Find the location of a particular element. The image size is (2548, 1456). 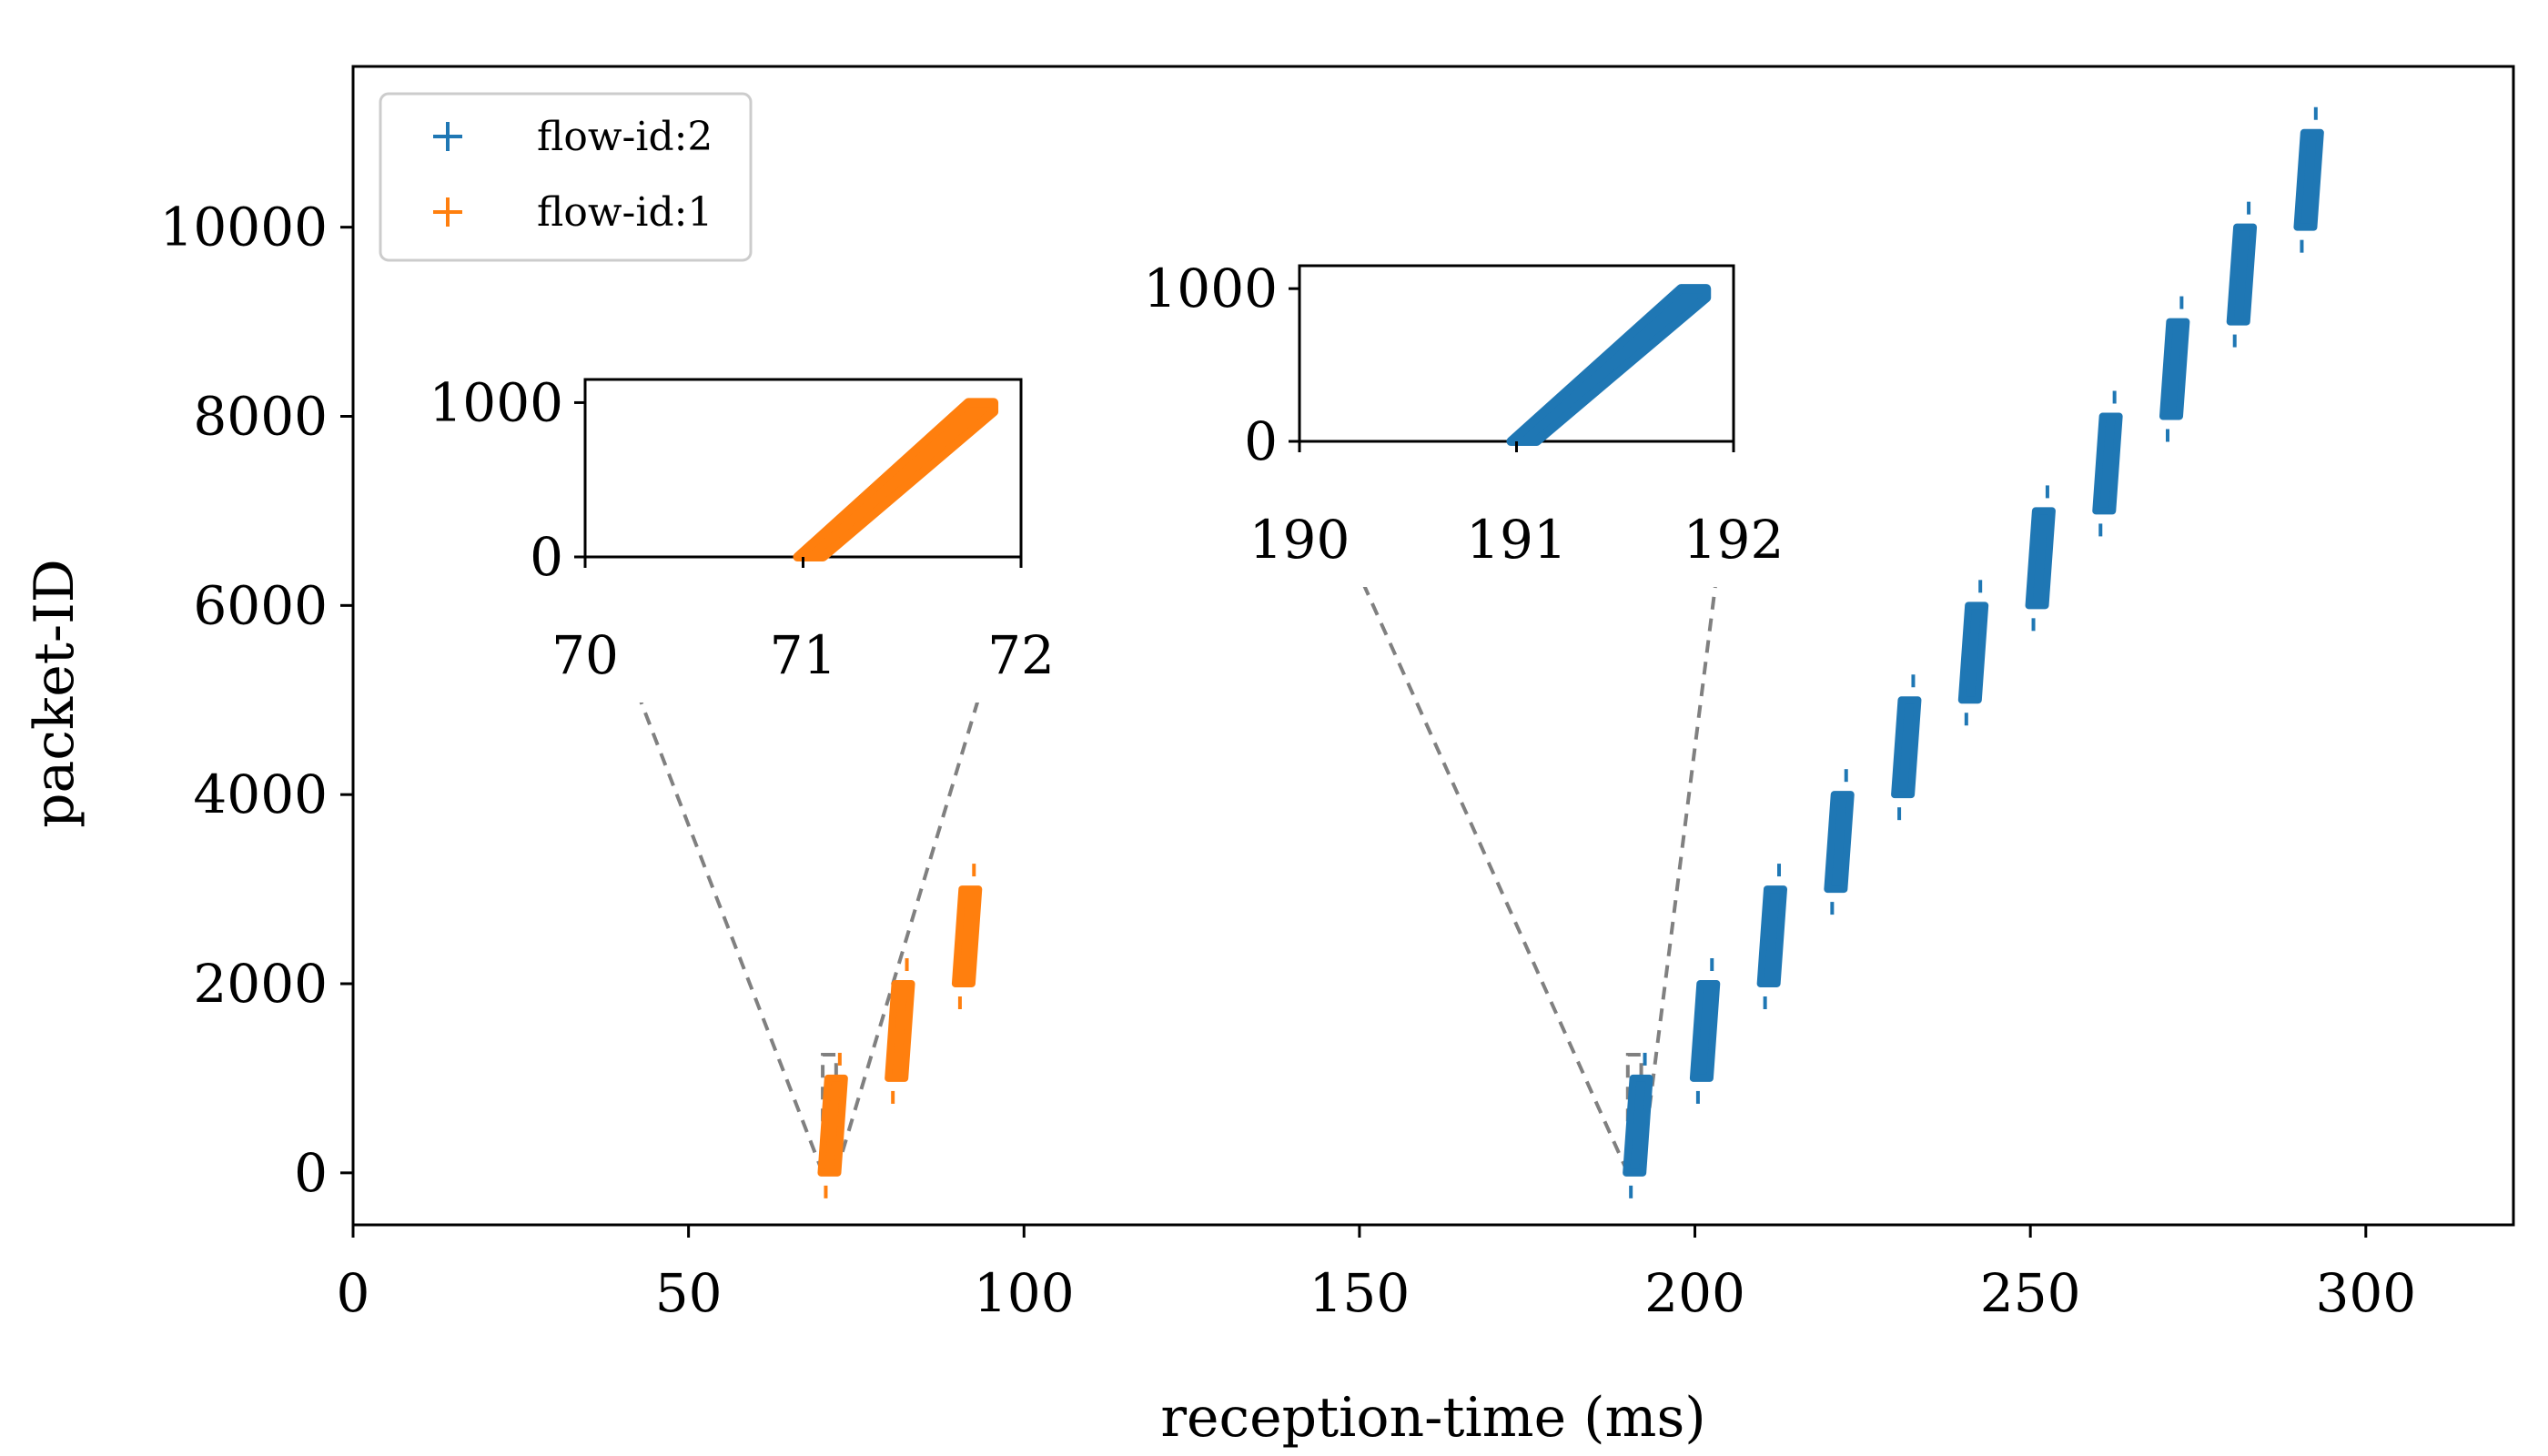

x-tick-label: 100 is located at coordinates (1024, 1293).